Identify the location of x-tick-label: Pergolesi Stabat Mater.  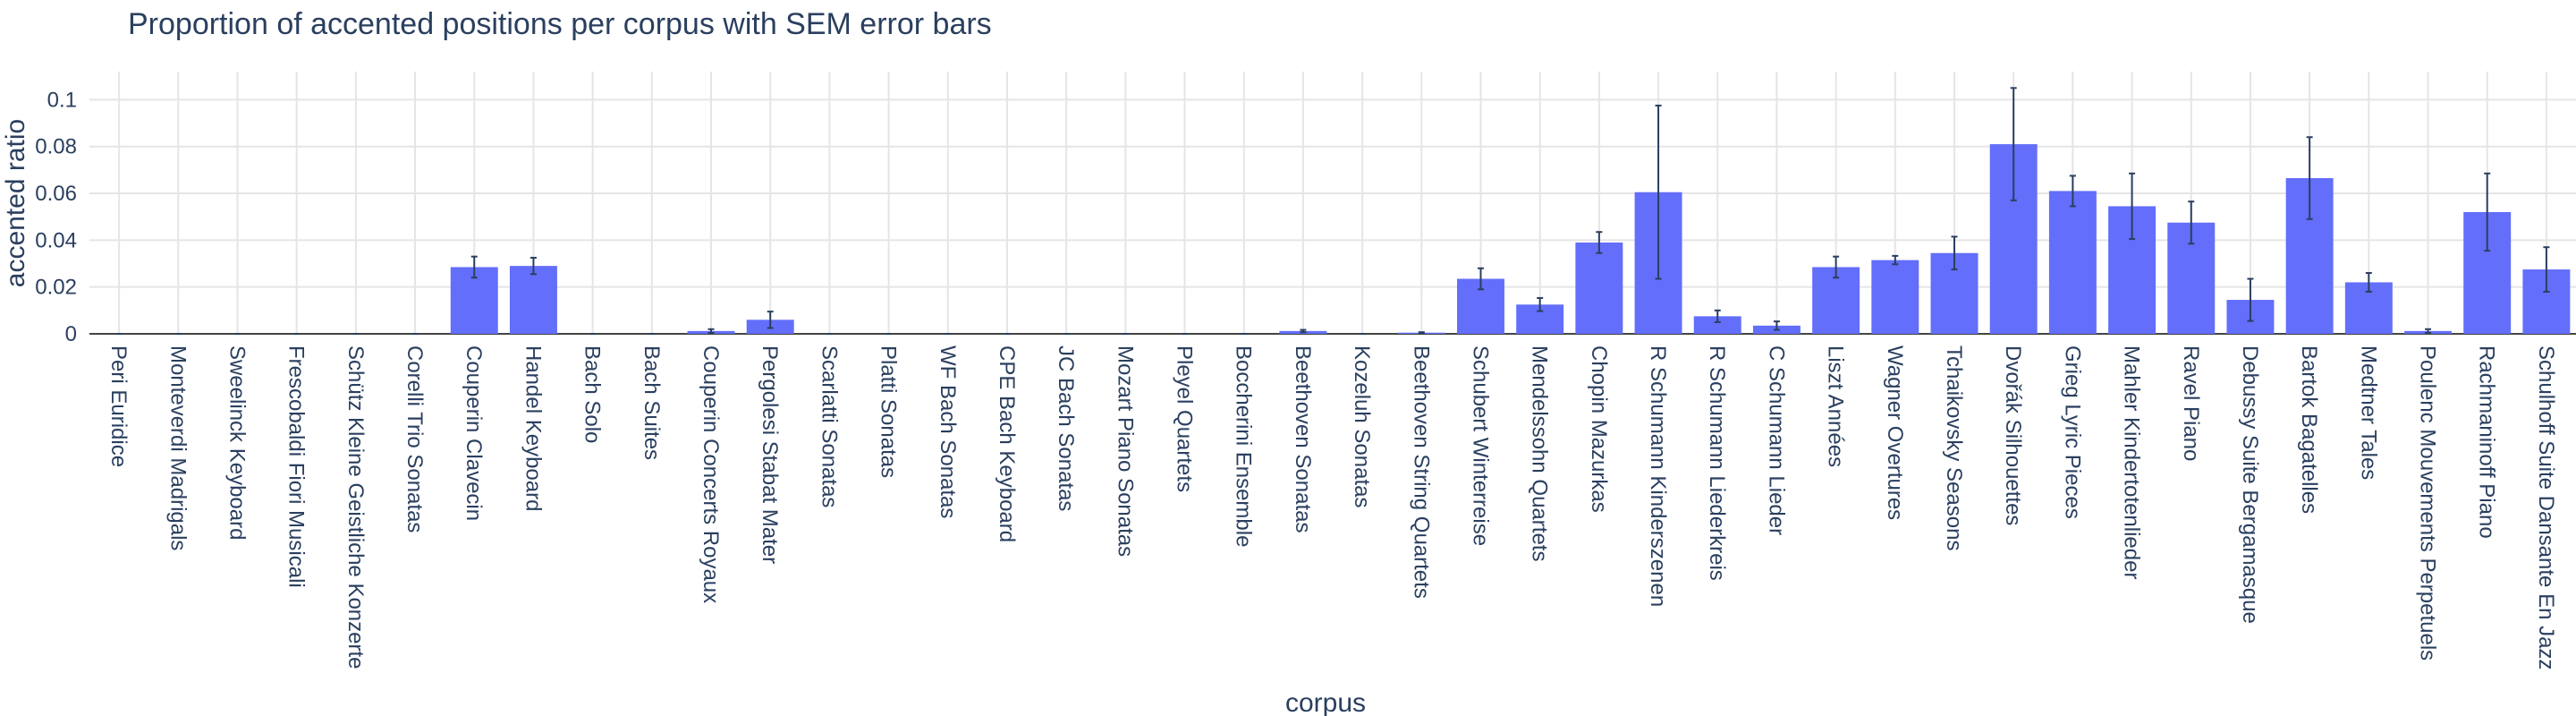
(770, 454).